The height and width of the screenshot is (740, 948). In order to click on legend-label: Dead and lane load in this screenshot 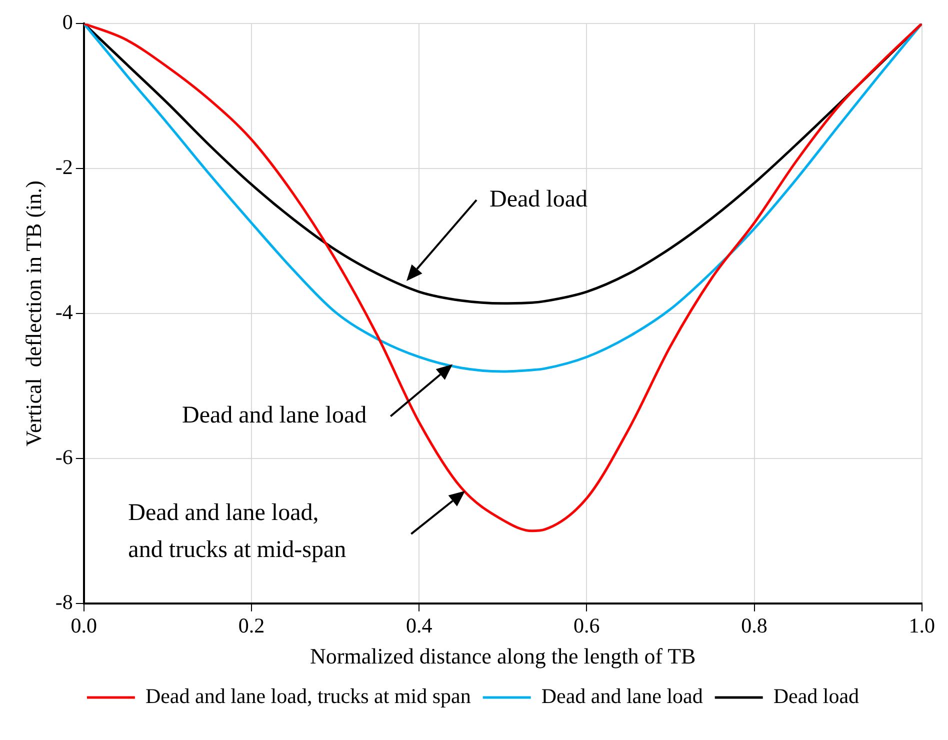, I will do `click(622, 696)`.